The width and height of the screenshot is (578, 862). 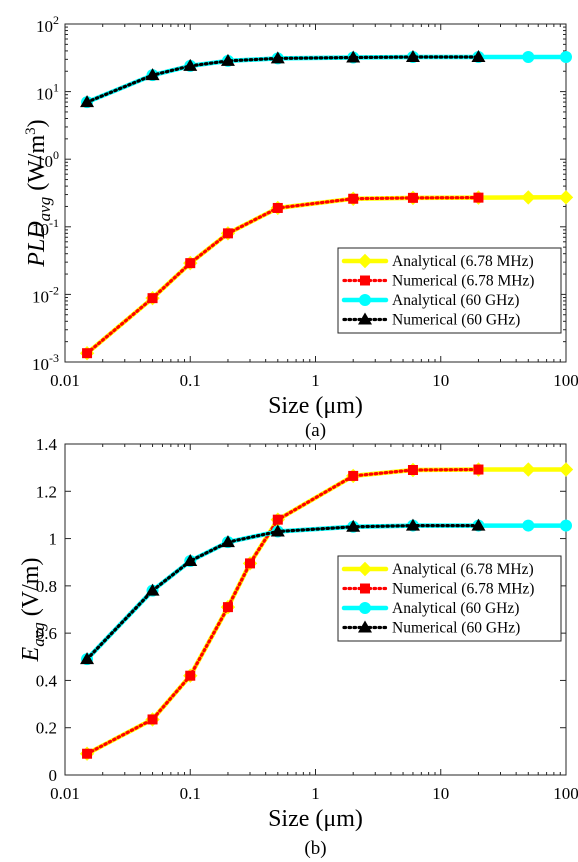 What do you see at coordinates (46, 491) in the screenshot?
I see `y-tick-label: 1.2` at bounding box center [46, 491].